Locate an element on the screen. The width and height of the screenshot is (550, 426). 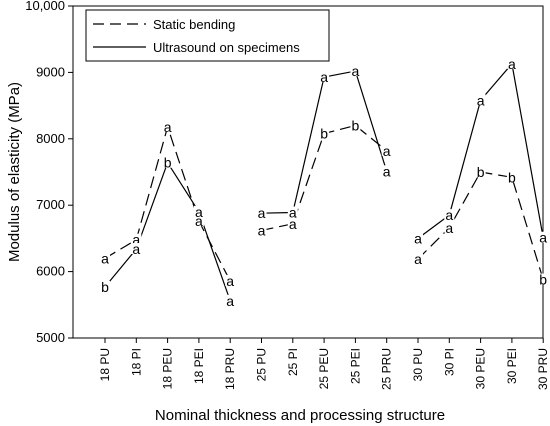
legend-box is located at coordinates (207, 35).